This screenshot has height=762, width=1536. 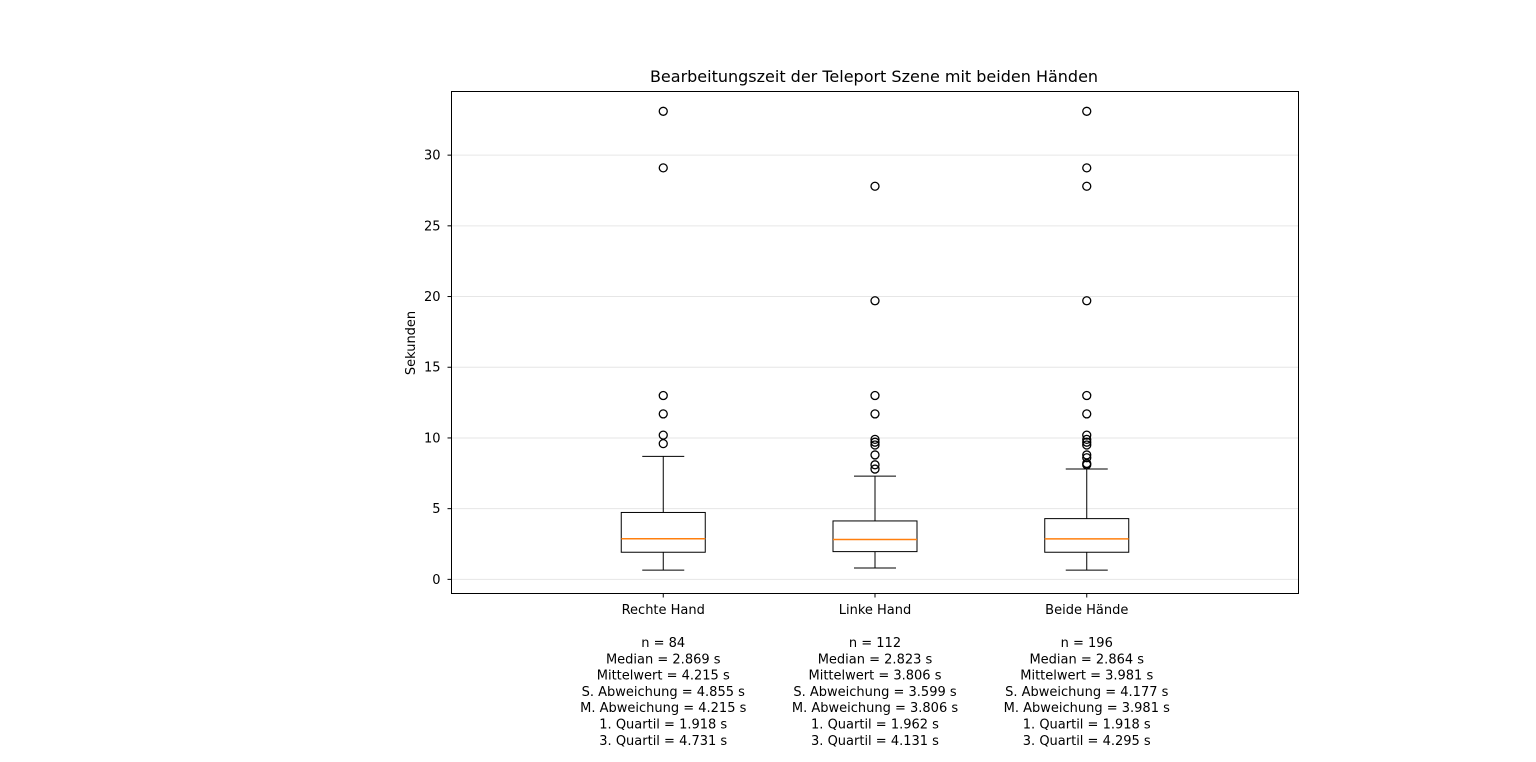 I want to click on stats-line: n = 112, so click(x=875, y=643).